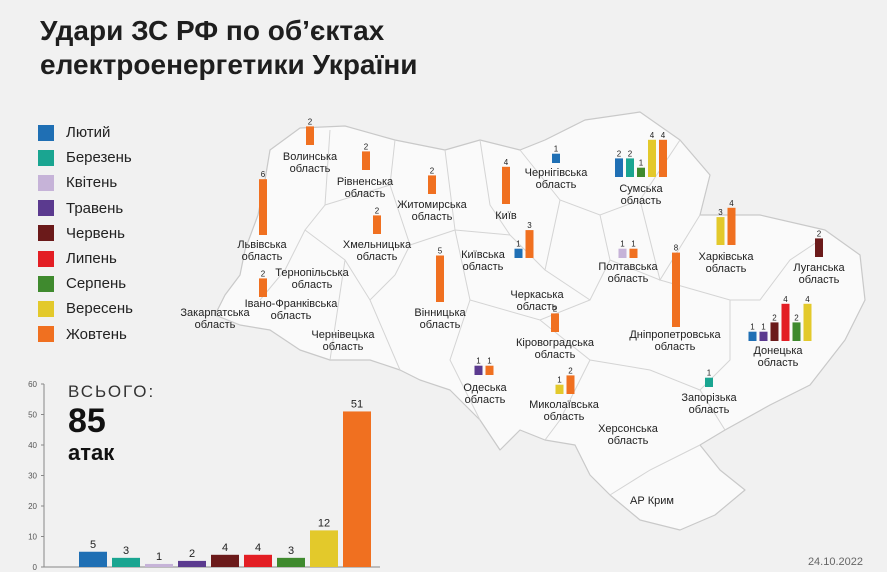 Image resolution: width=887 pixels, height=572 pixels. I want to click on region-group: АР Крим, so click(652, 501).